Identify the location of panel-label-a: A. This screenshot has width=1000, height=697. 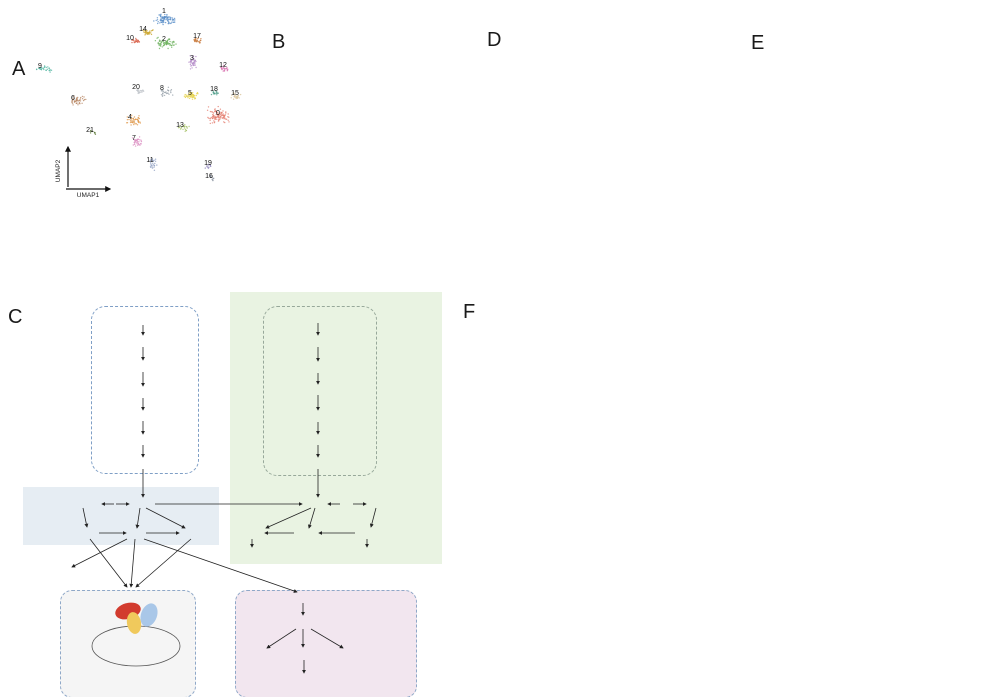
(19, 69).